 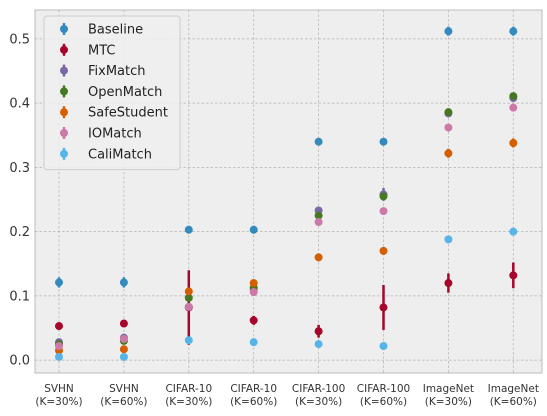 I want to click on y-tick-label: 0.0, so click(x=19, y=361).